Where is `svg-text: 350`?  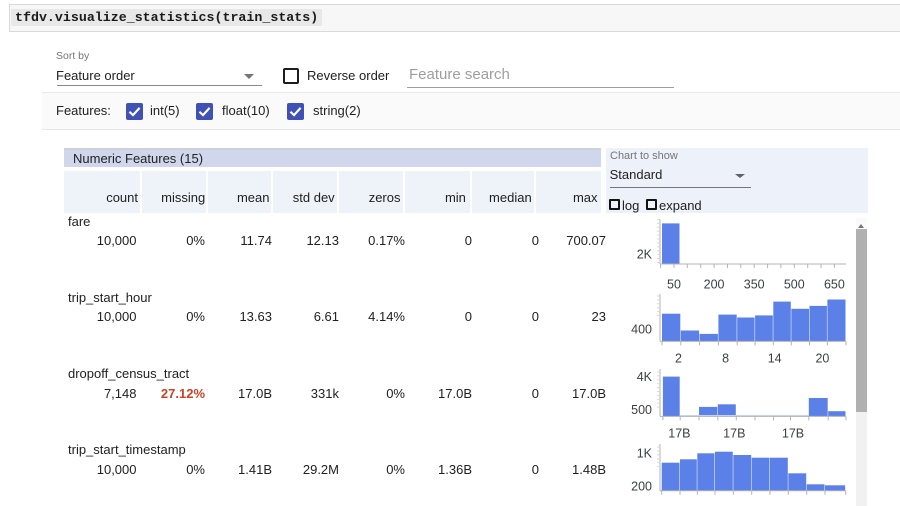 svg-text: 350 is located at coordinates (754, 285).